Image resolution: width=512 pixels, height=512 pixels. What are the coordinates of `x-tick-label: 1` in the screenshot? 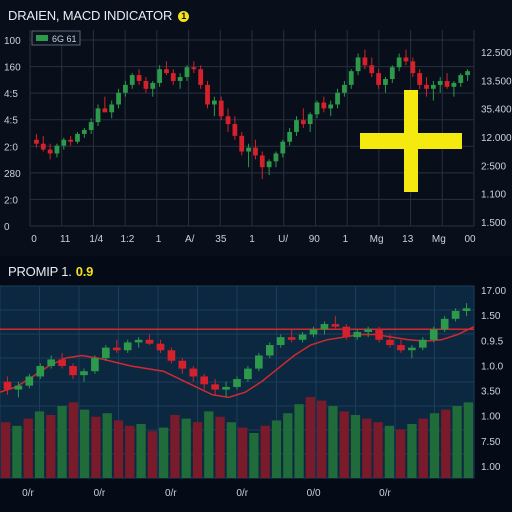 It's located at (252, 239).